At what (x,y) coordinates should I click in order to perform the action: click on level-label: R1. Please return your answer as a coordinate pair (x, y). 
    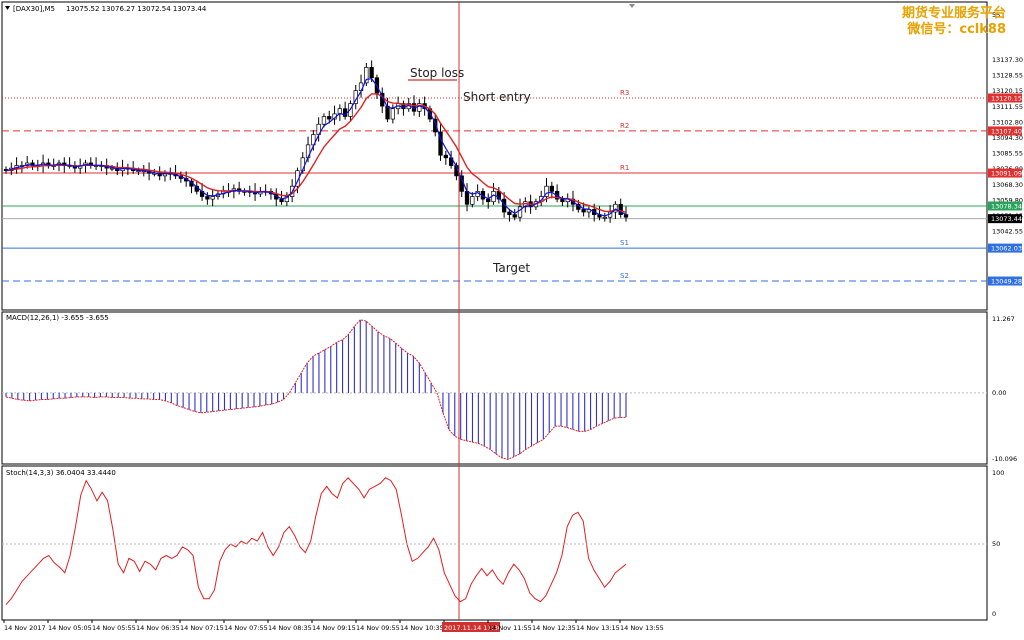
    Looking at the image, I should click on (624, 168).